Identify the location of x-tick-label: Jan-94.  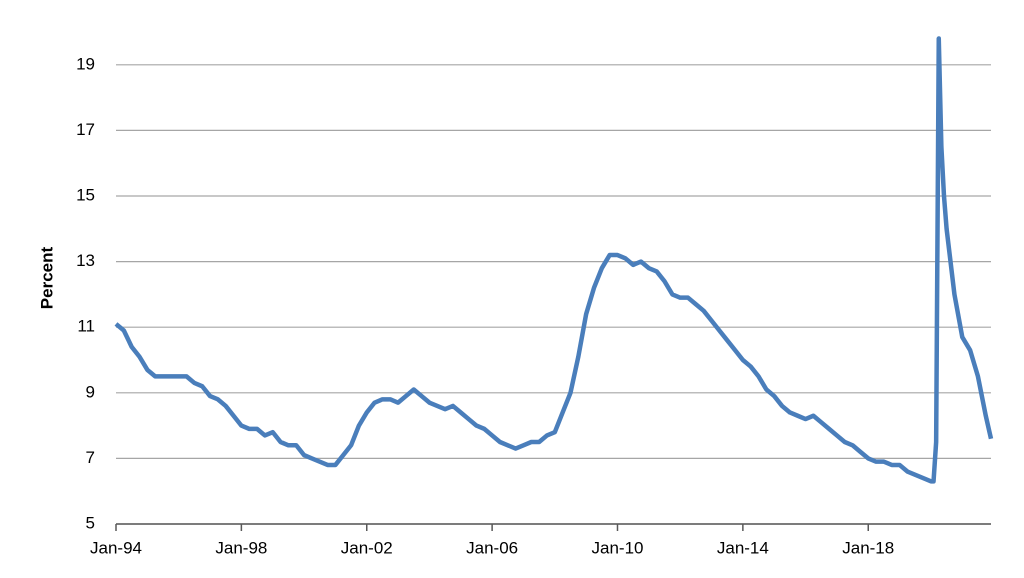
(116, 547).